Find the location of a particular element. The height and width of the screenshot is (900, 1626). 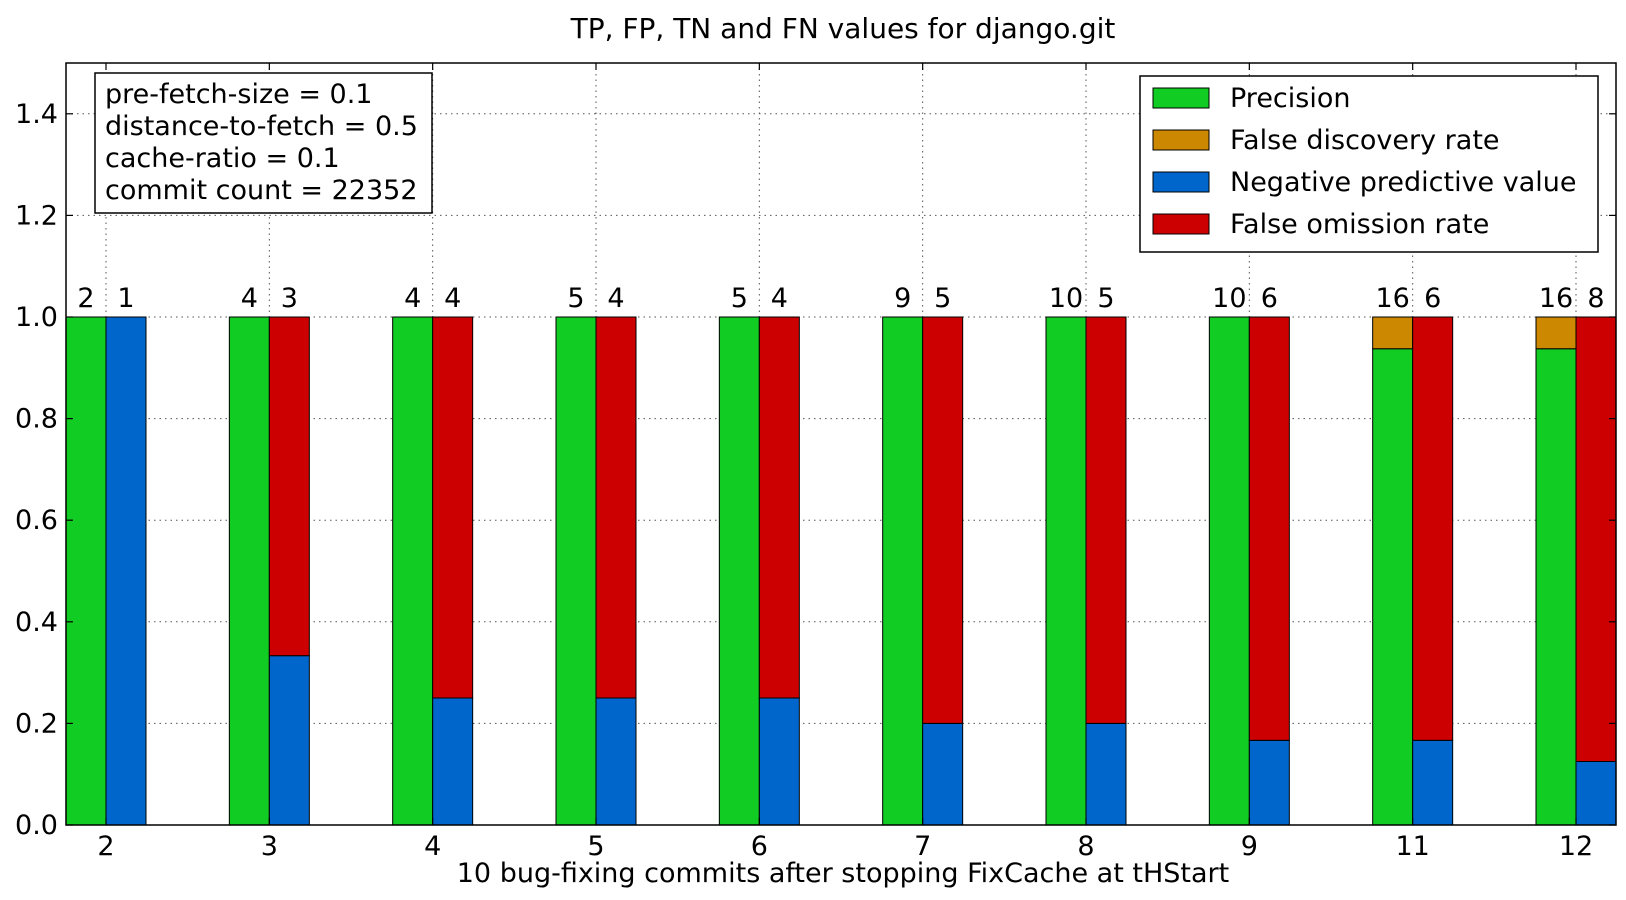

y-tick-label: 0.0 is located at coordinates (36, 825).